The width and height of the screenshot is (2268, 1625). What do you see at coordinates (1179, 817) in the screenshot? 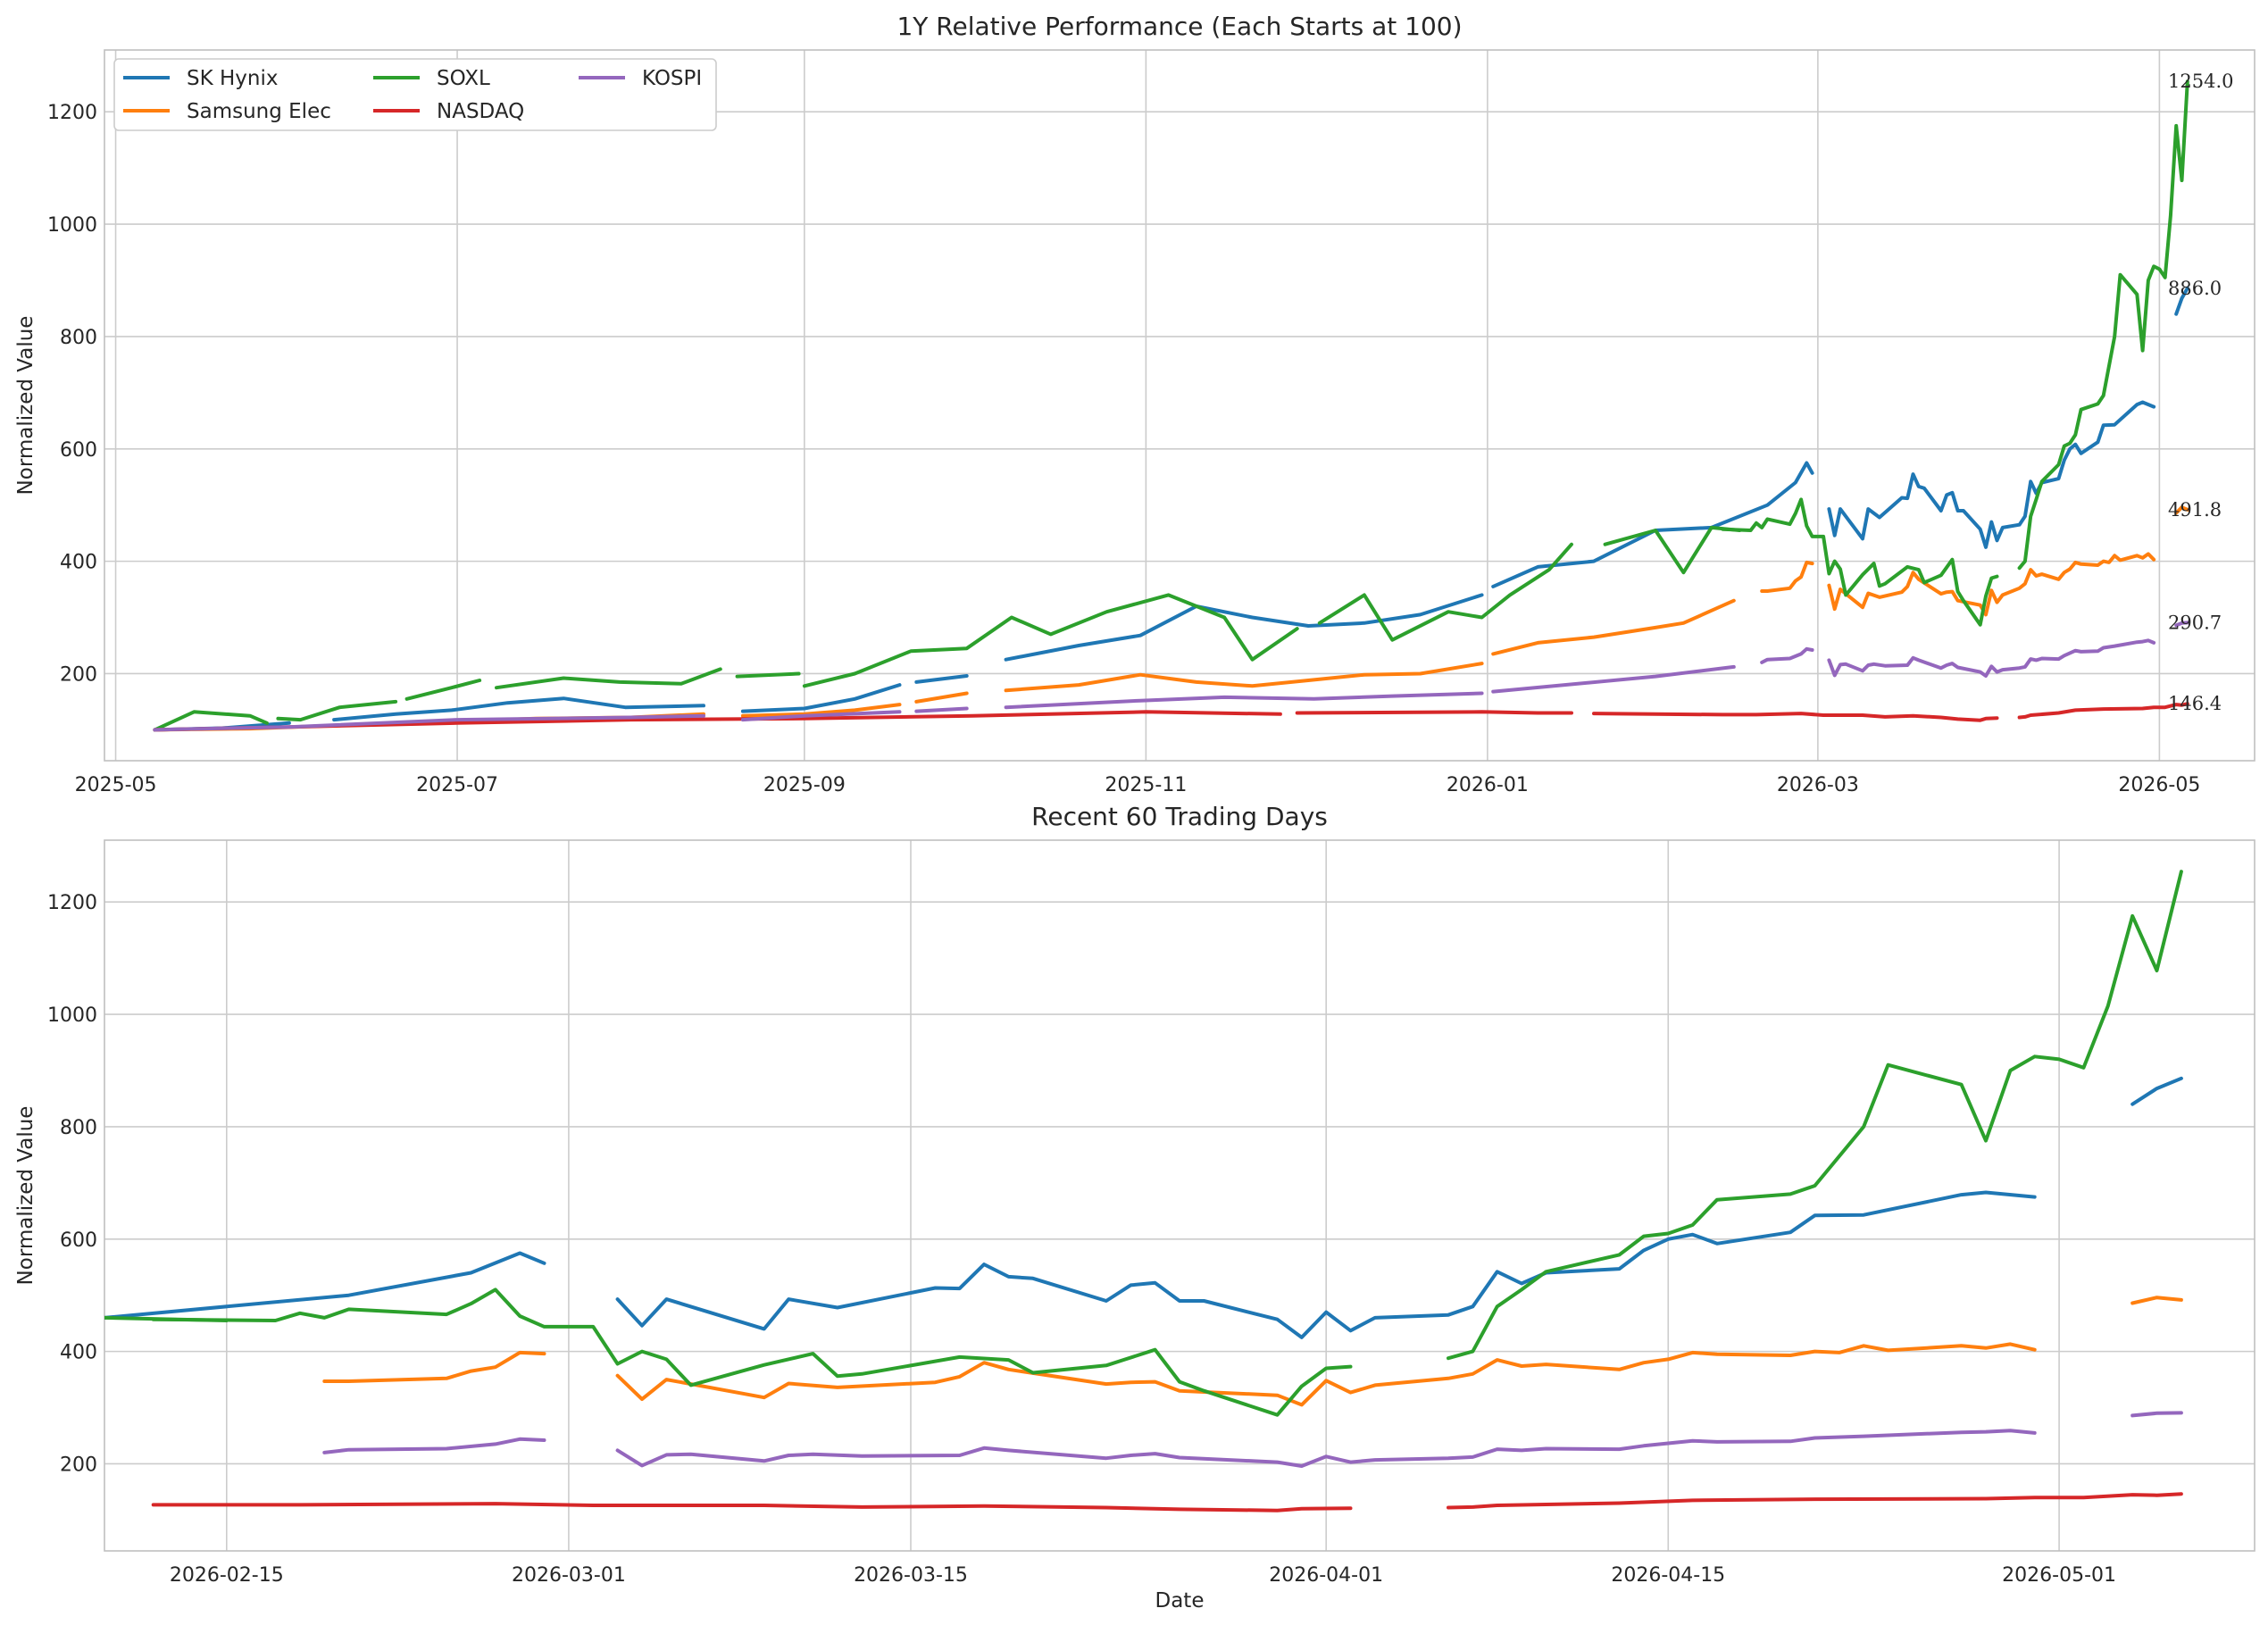
I see `chart-title: Recent 60 Trading Days` at bounding box center [1179, 817].